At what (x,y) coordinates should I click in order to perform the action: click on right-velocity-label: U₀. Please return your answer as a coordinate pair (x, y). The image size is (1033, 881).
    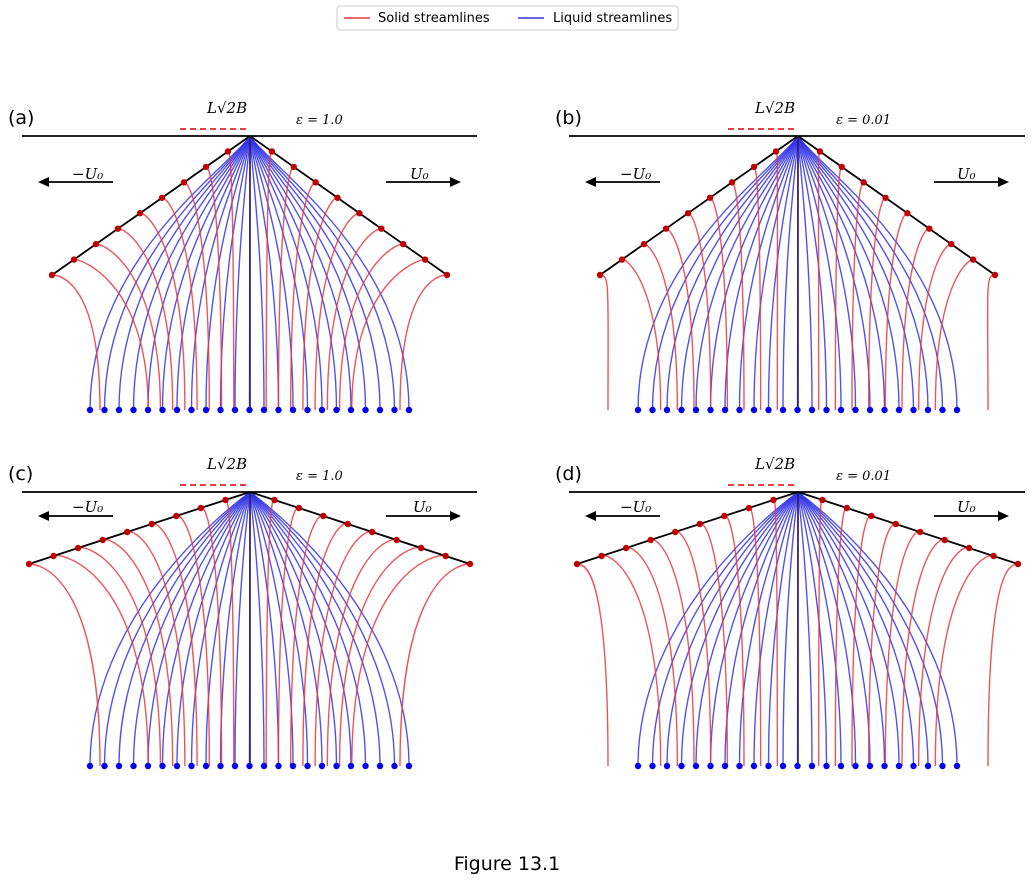
    Looking at the image, I should click on (966, 507).